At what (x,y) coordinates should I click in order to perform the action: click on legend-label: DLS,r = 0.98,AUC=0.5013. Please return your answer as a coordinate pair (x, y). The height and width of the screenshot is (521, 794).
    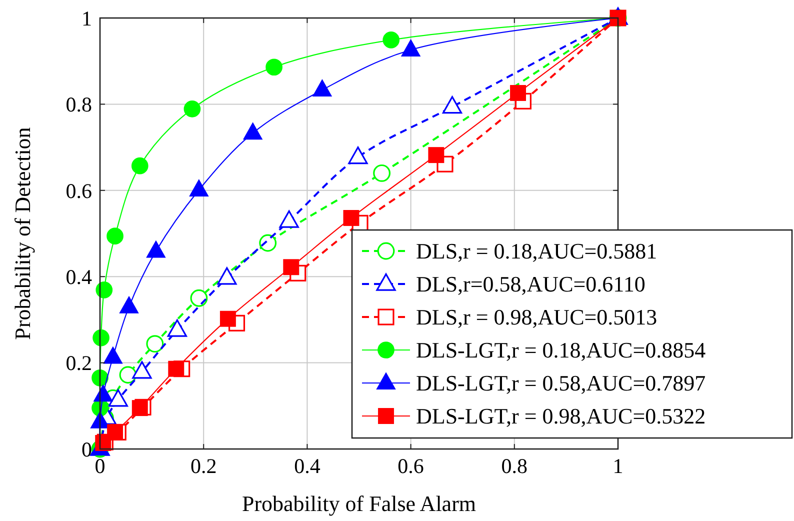
    Looking at the image, I should click on (537, 317).